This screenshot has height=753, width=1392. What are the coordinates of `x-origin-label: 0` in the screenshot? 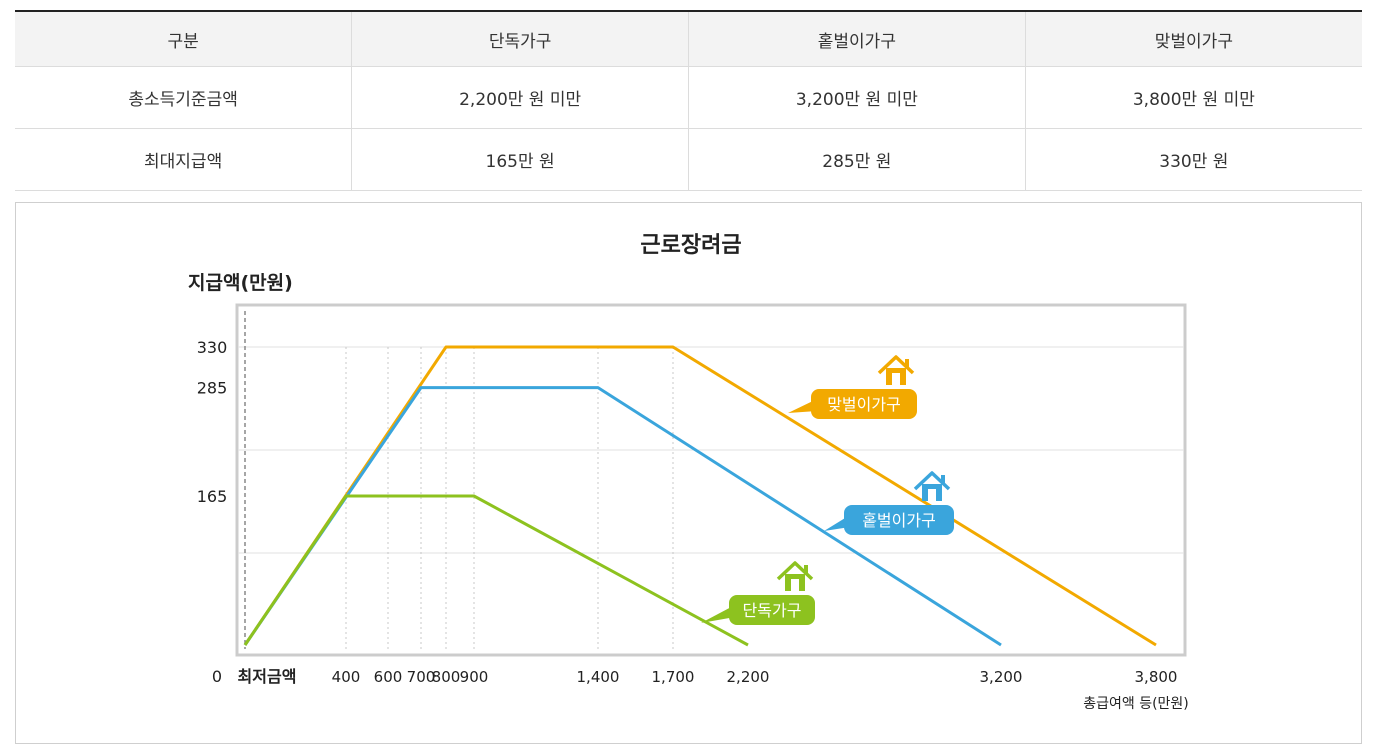 It's located at (217, 676).